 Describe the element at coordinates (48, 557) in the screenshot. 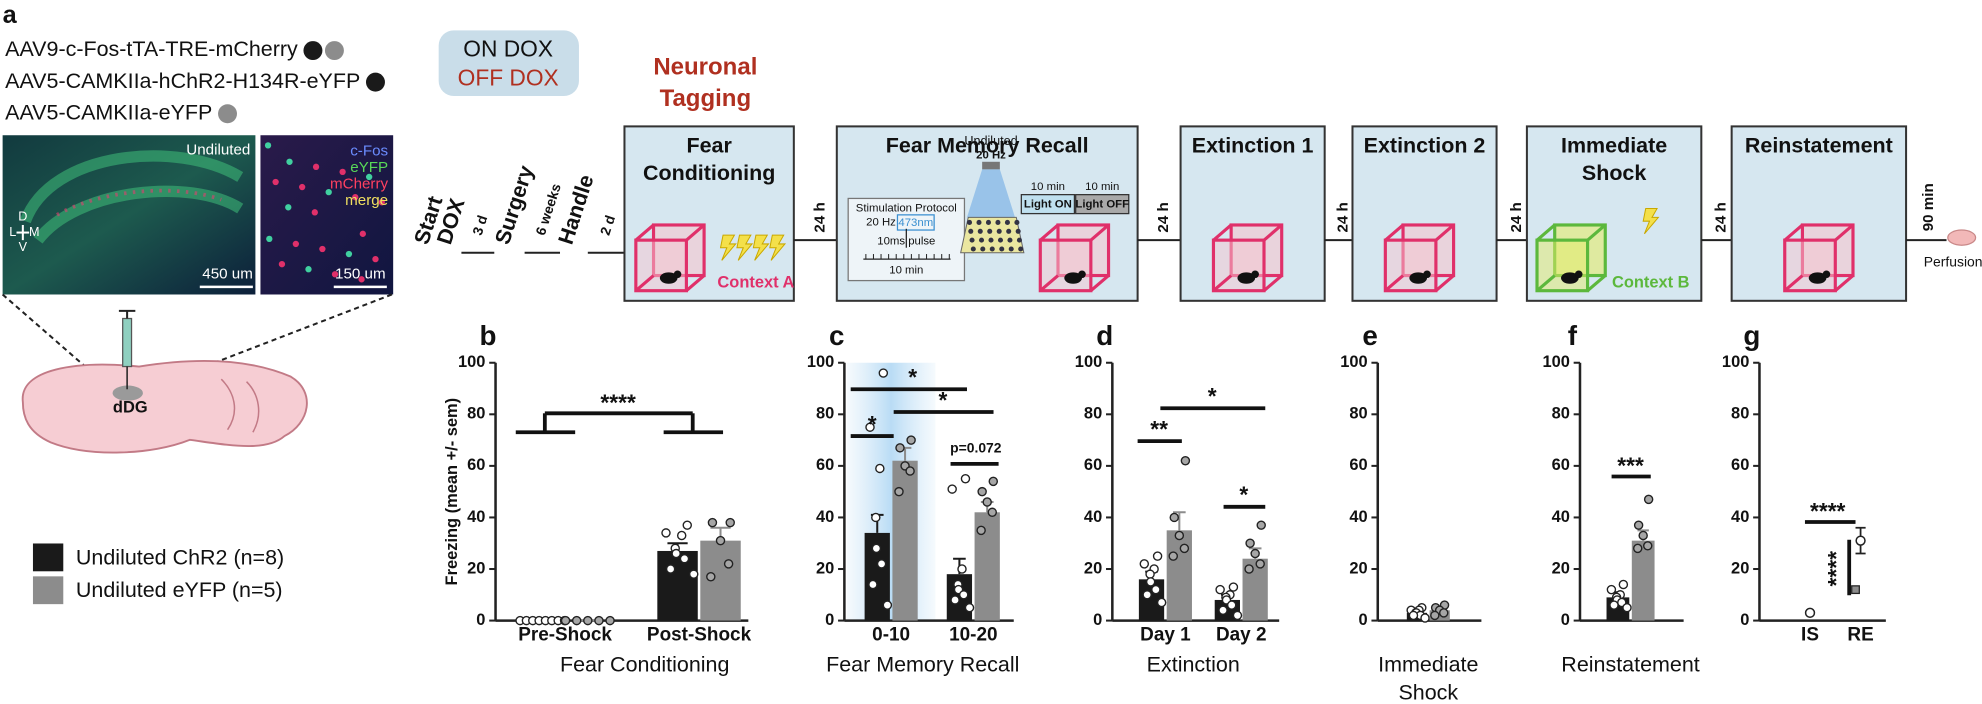

I see `legend-swatch` at that location.